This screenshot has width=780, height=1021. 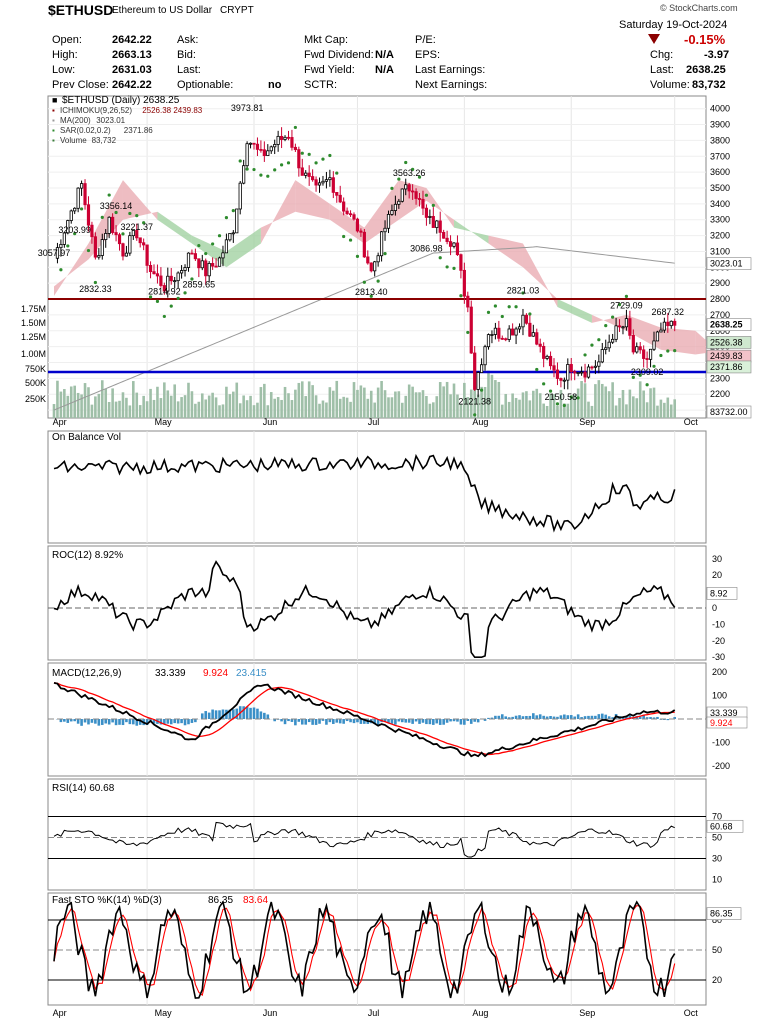 I want to click on macd-tick-label: 100, so click(x=719, y=696).